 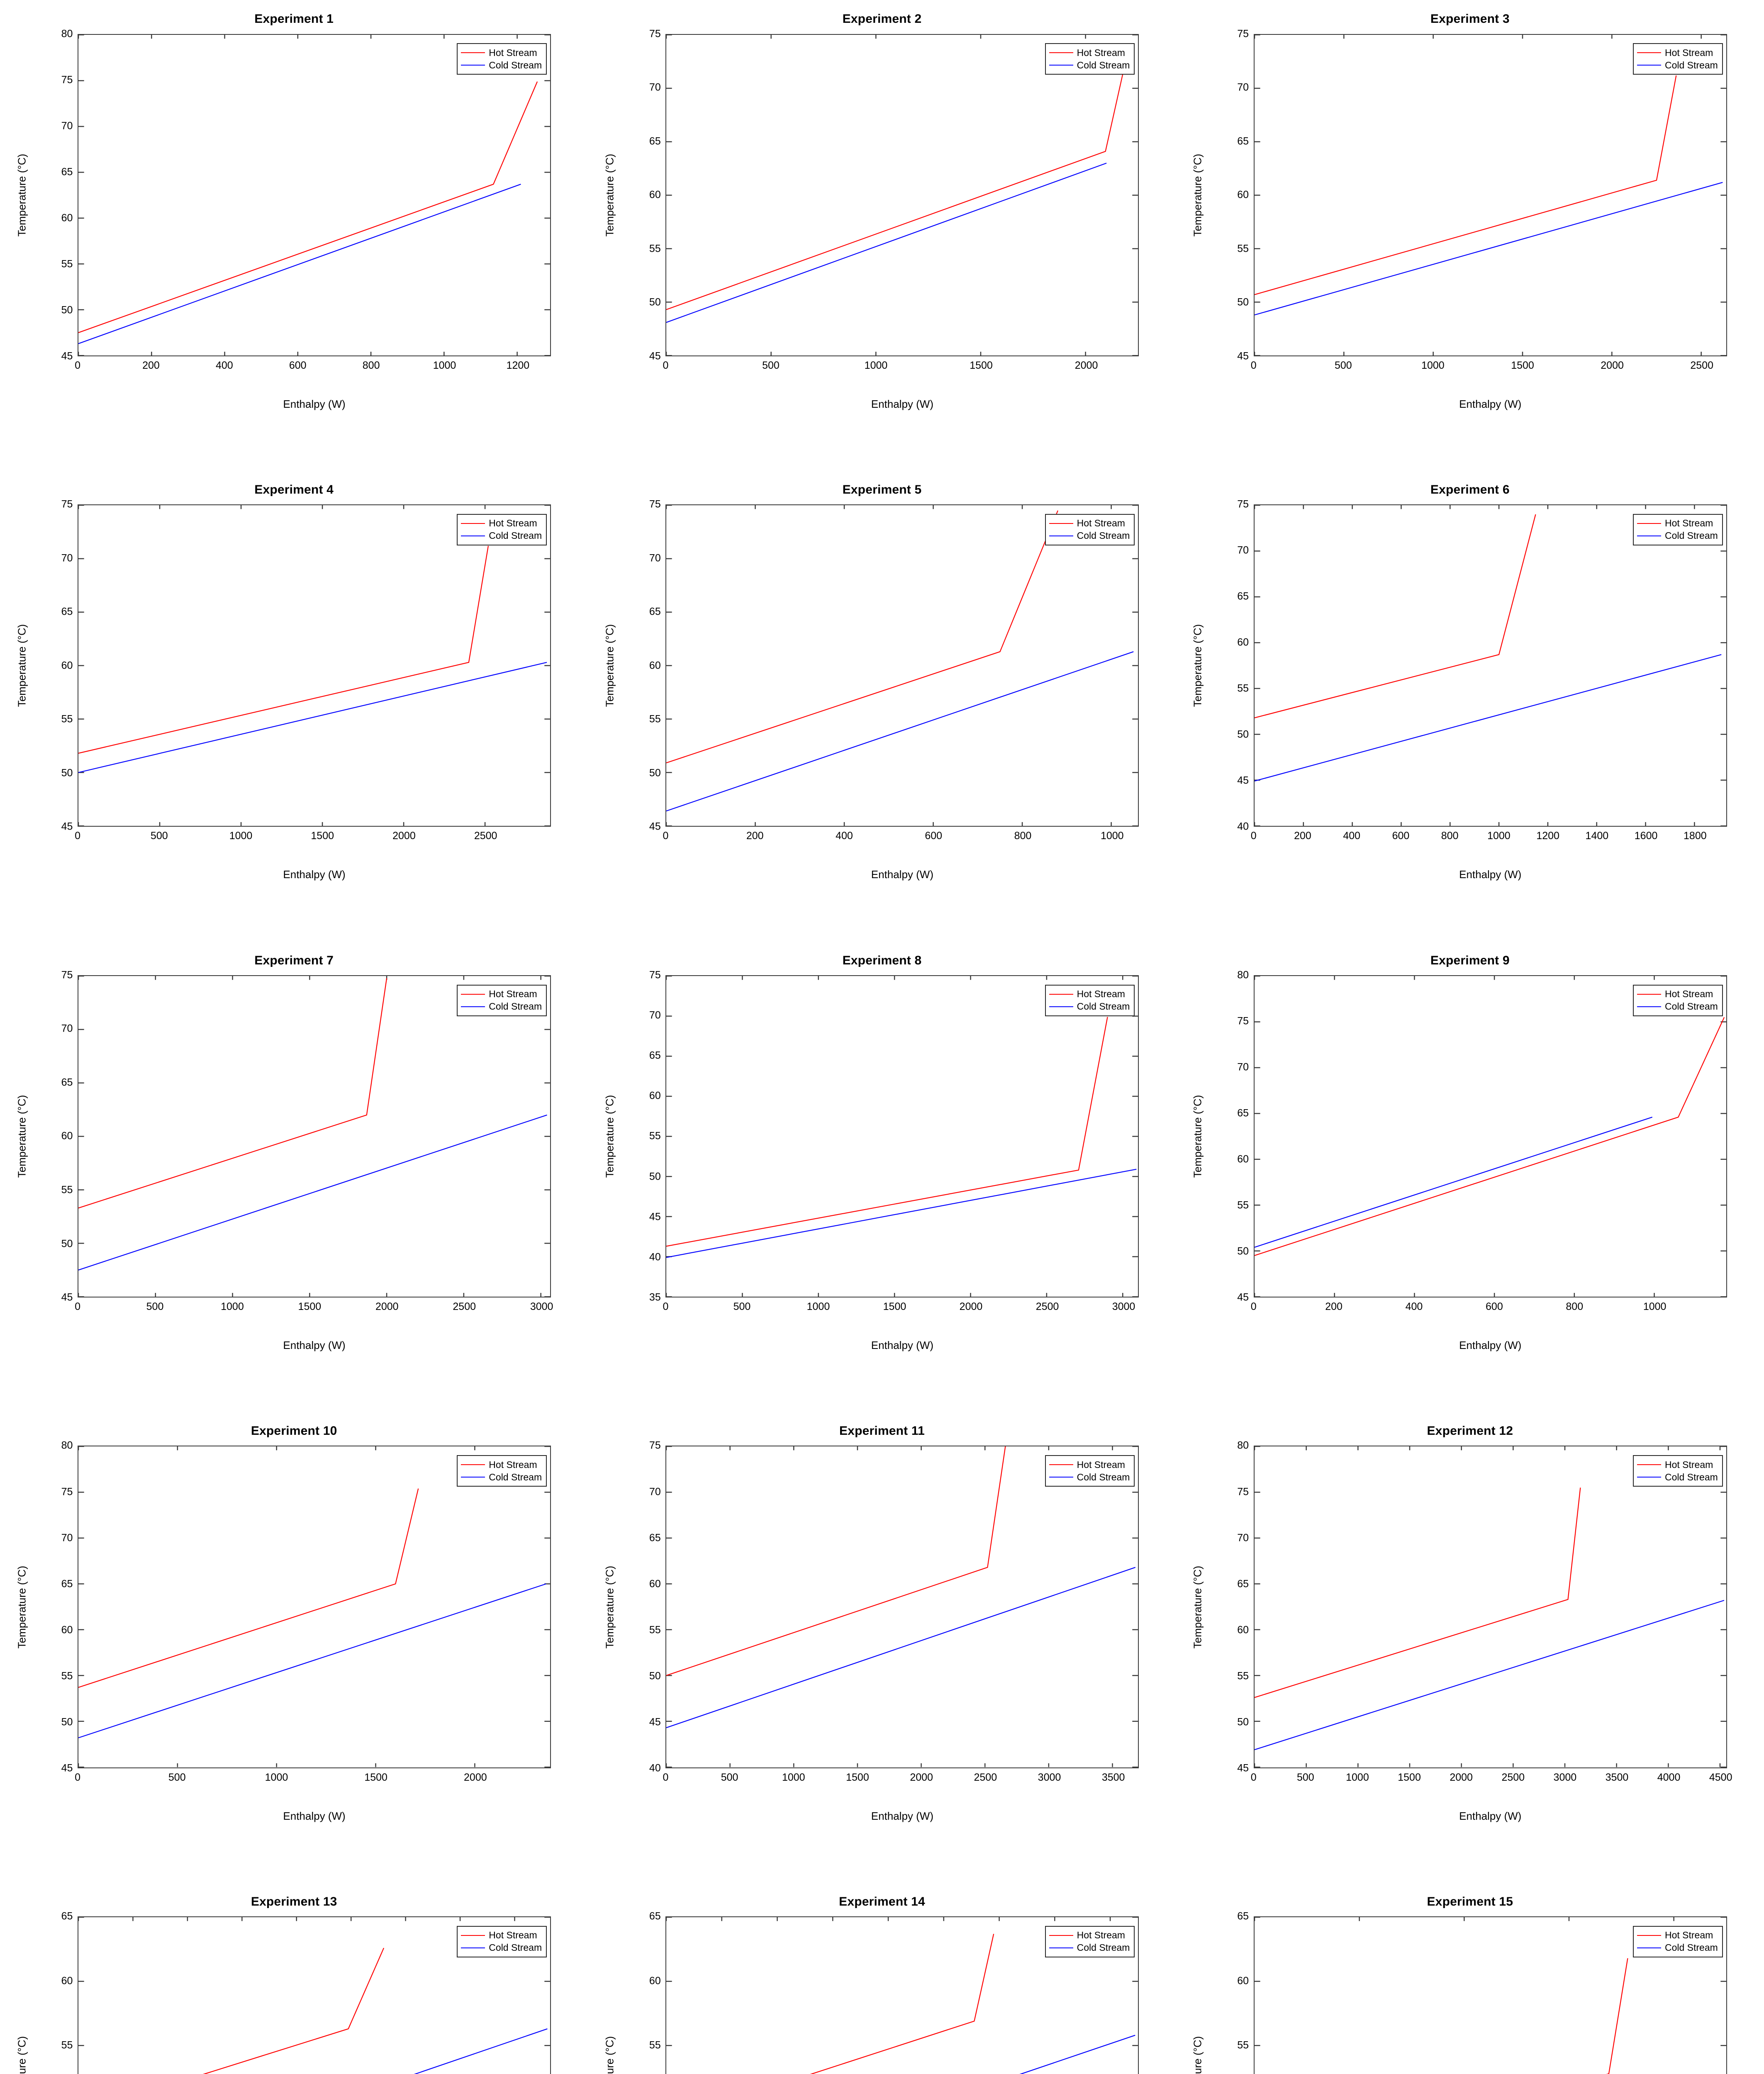 What do you see at coordinates (1230, 195) in the screenshot?
I see `y-tick-labels: 45 50 55 60 65 70 75` at bounding box center [1230, 195].